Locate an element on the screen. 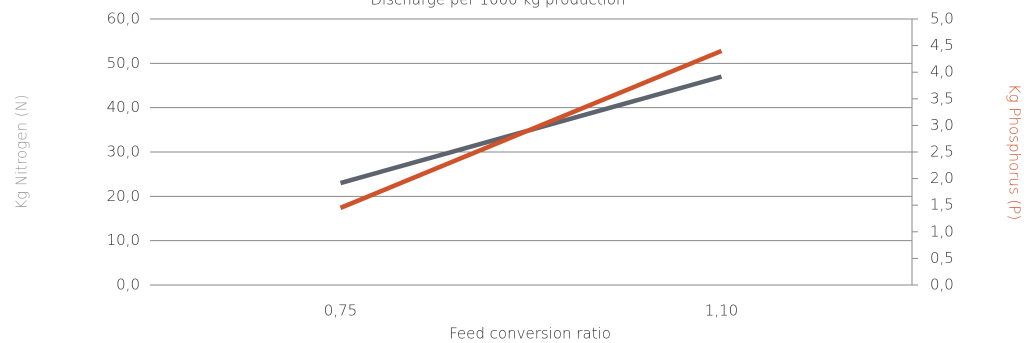 The height and width of the screenshot is (343, 1029). y2-tick-label: 3,0 is located at coordinates (942, 125).